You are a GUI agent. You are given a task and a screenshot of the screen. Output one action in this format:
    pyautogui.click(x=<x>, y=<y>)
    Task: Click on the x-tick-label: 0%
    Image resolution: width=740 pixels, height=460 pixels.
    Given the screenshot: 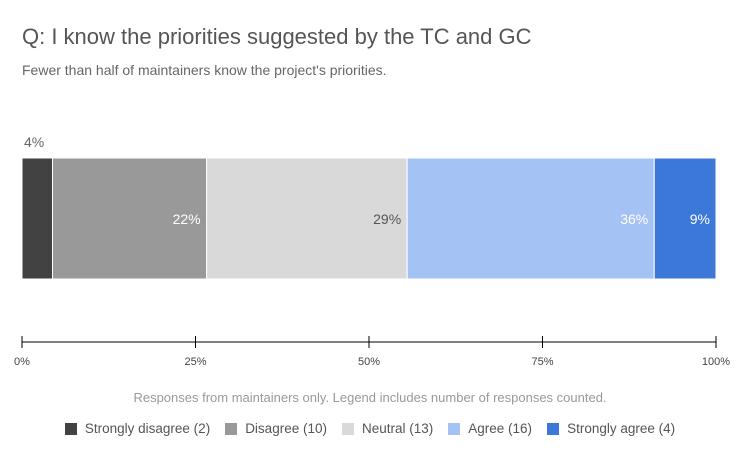 What is the action you would take?
    pyautogui.click(x=22, y=362)
    